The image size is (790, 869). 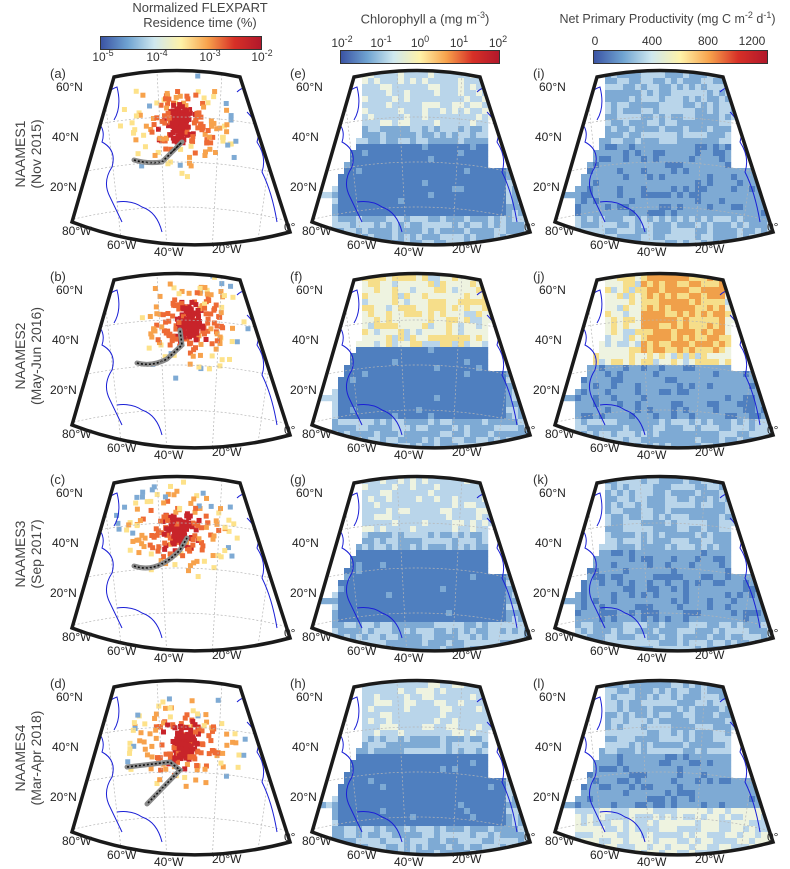 What do you see at coordinates (200, 15) in the screenshot?
I see `colorbar-title: Normalized FLEXPART Residence time (%)` at bounding box center [200, 15].